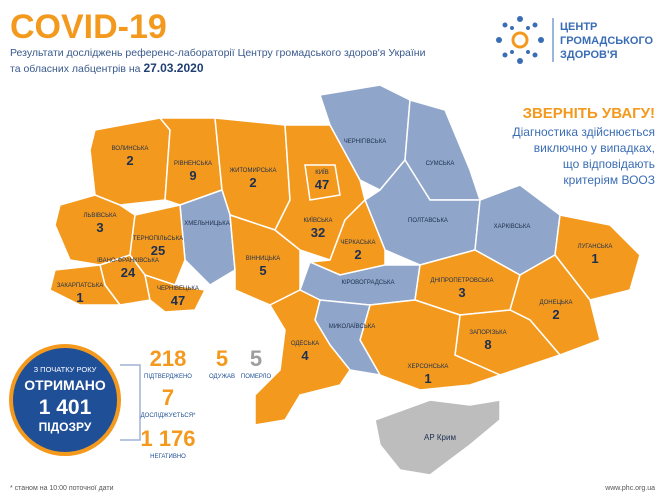  I want to click on notice-line: виключно у випадках,, so click(594, 148).